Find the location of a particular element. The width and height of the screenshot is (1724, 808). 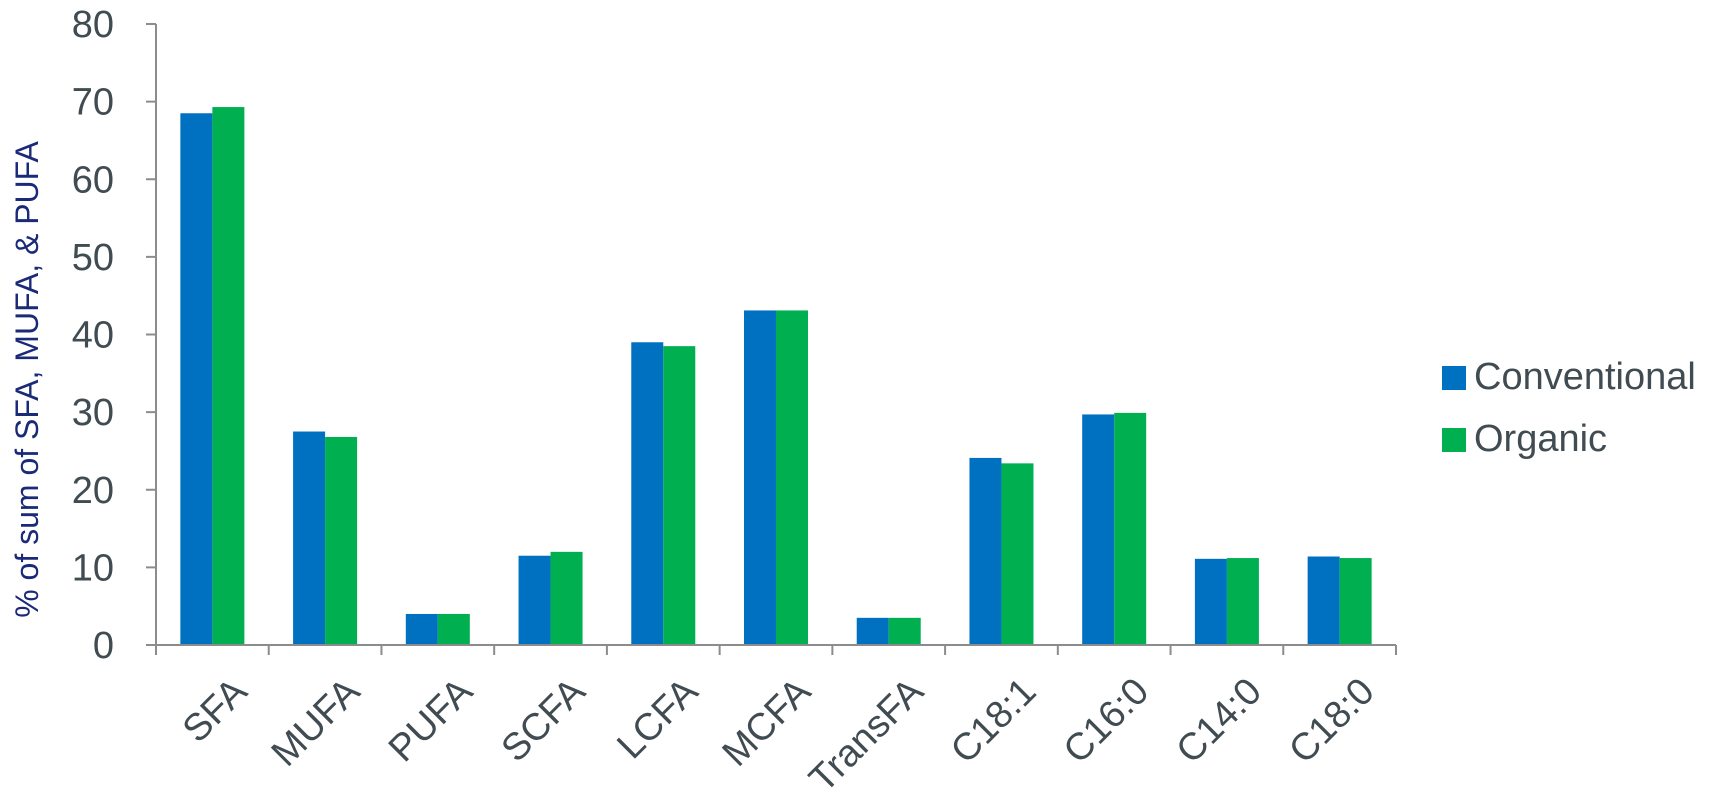

x-tick-label: C16:0 is located at coordinates (1106, 720).